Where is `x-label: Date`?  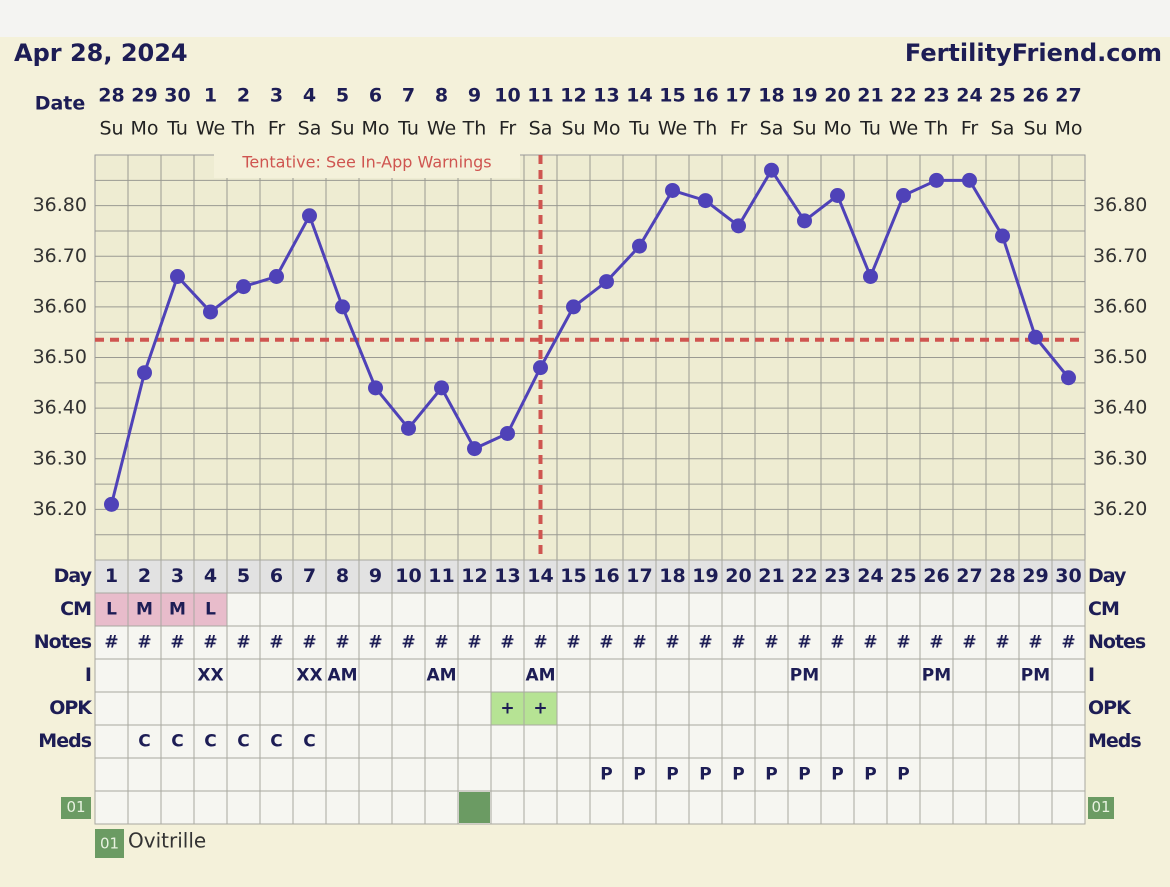
x-label: Date is located at coordinates (60, 104).